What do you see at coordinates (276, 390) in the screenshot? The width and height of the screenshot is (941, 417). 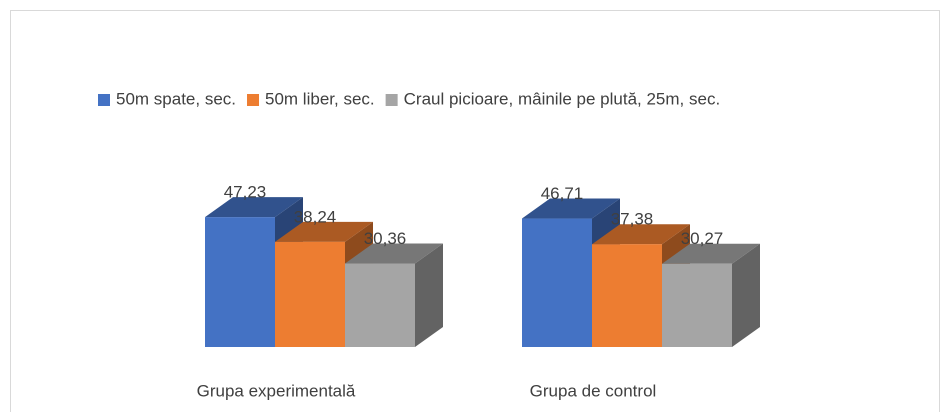 I see `x-tick-label: Grupa experimentală` at bounding box center [276, 390].